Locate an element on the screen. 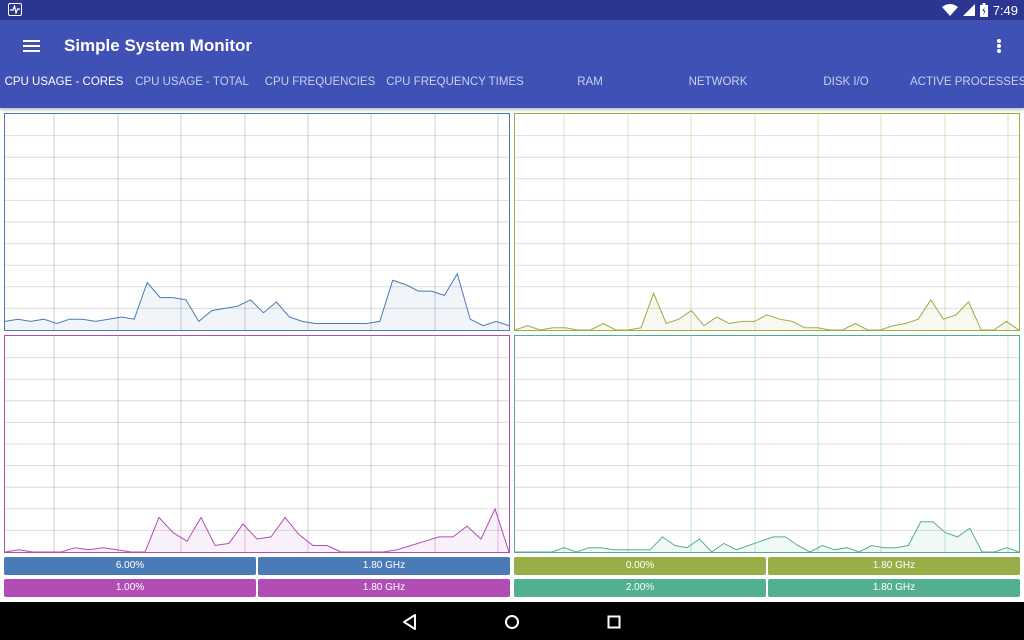  wifi-icon is located at coordinates (949, 10).